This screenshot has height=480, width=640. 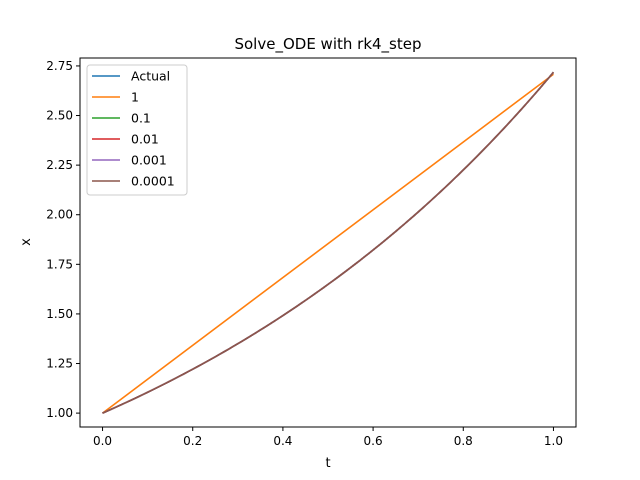 What do you see at coordinates (141, 118) in the screenshot?
I see `legend-label: 0.1` at bounding box center [141, 118].